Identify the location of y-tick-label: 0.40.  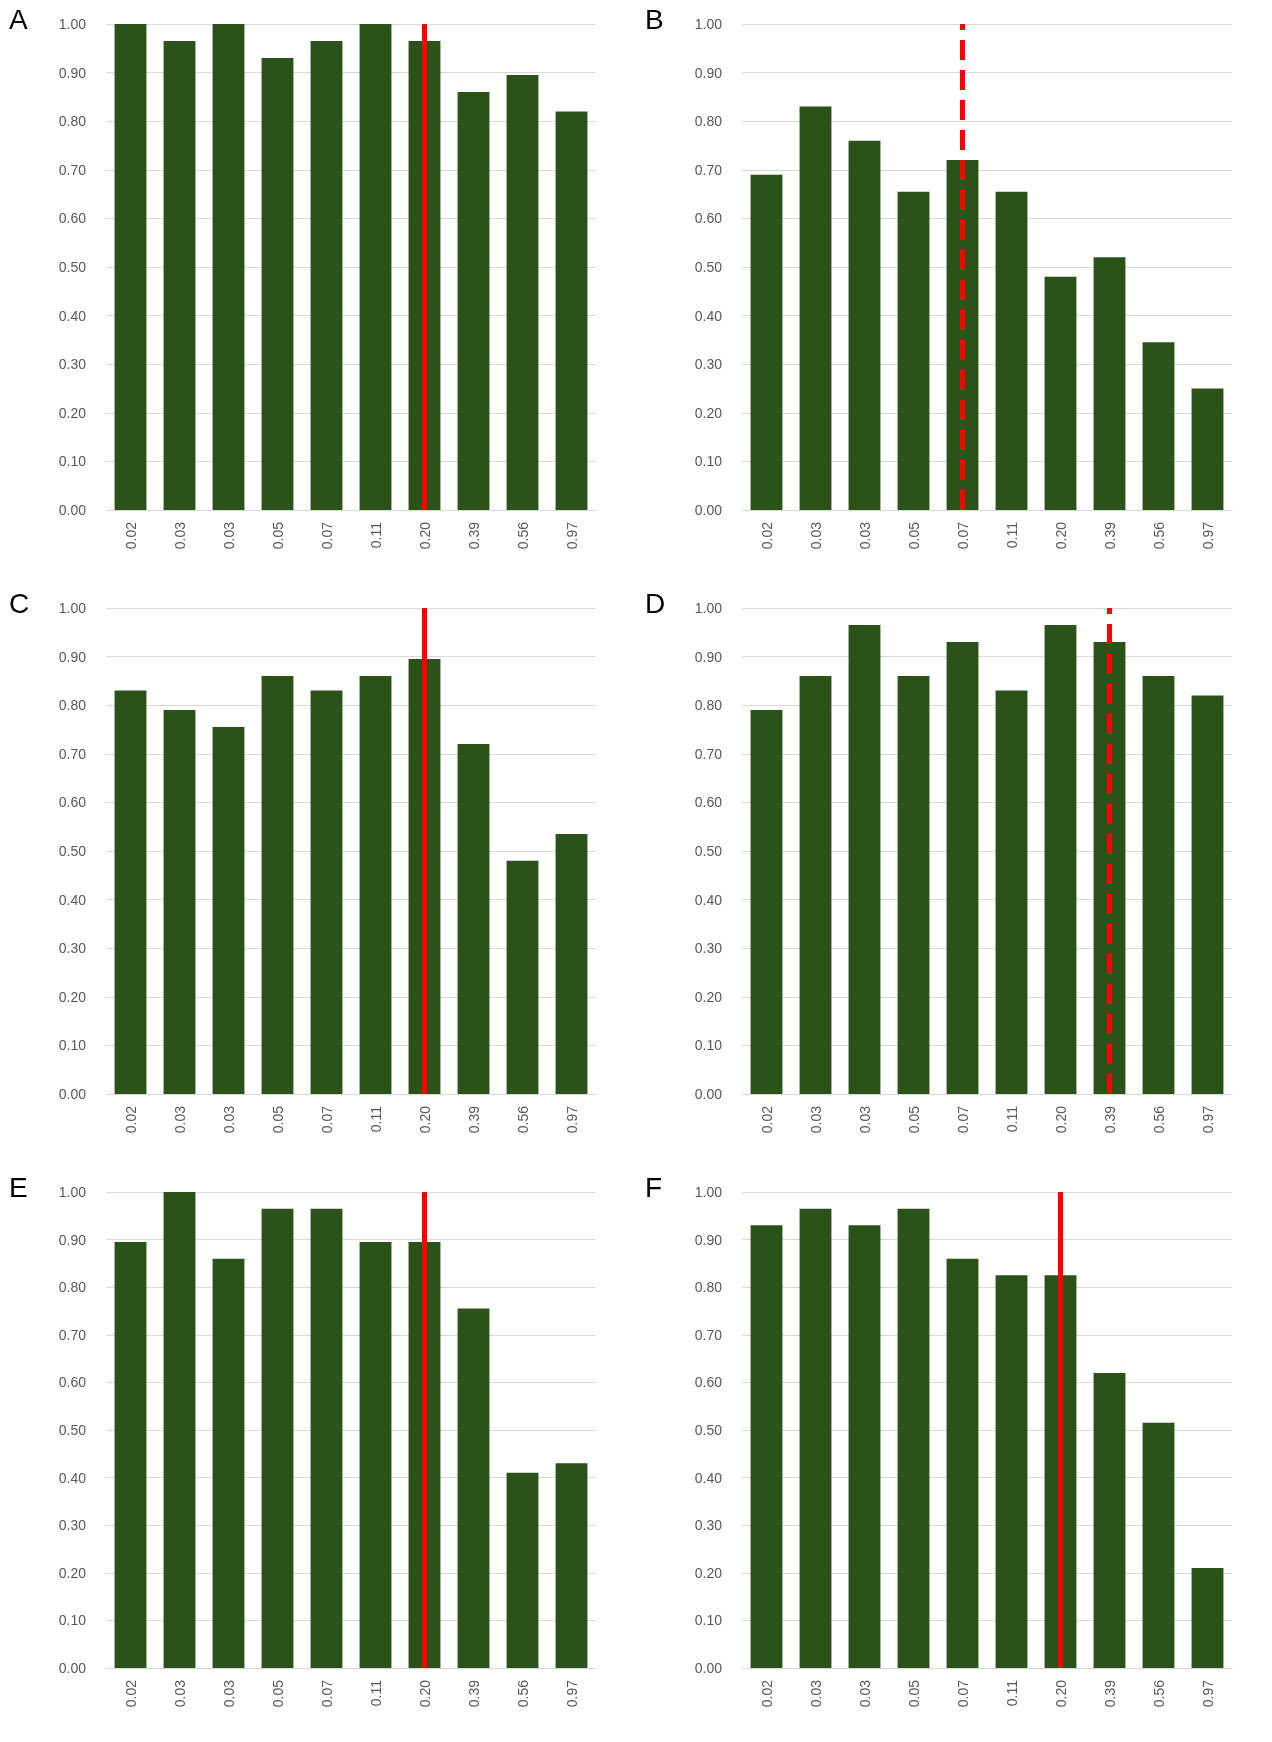
(708, 899).